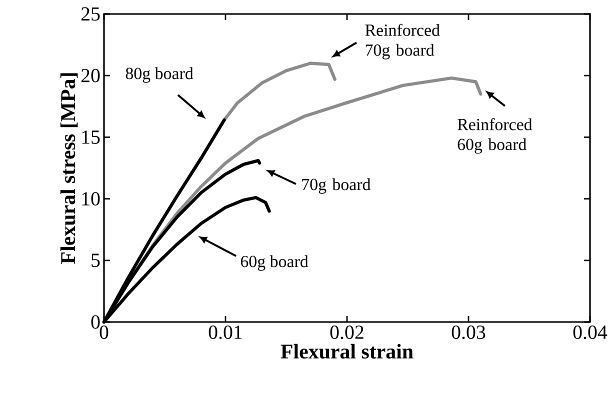  I want to click on y-tick-label: 25, so click(90, 14).